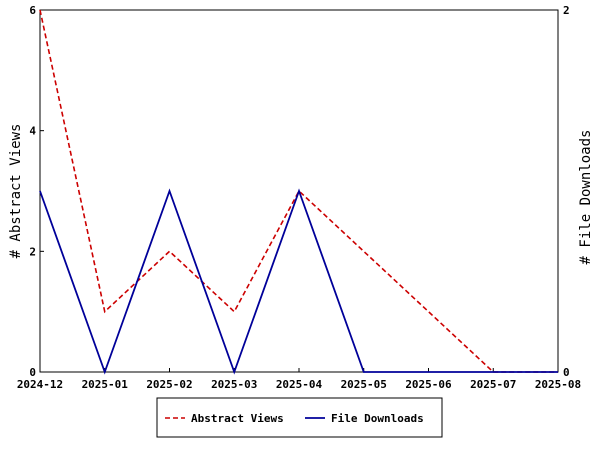 This screenshot has width=600, height=450. I want to click on x-tick-label: 2025-04, so click(299, 384).